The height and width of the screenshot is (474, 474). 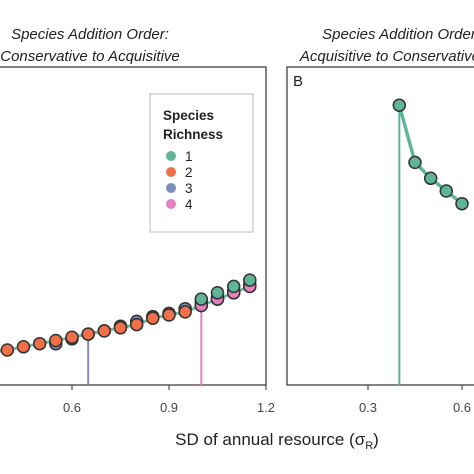 What do you see at coordinates (201, 163) in the screenshot?
I see `legend-box` at bounding box center [201, 163].